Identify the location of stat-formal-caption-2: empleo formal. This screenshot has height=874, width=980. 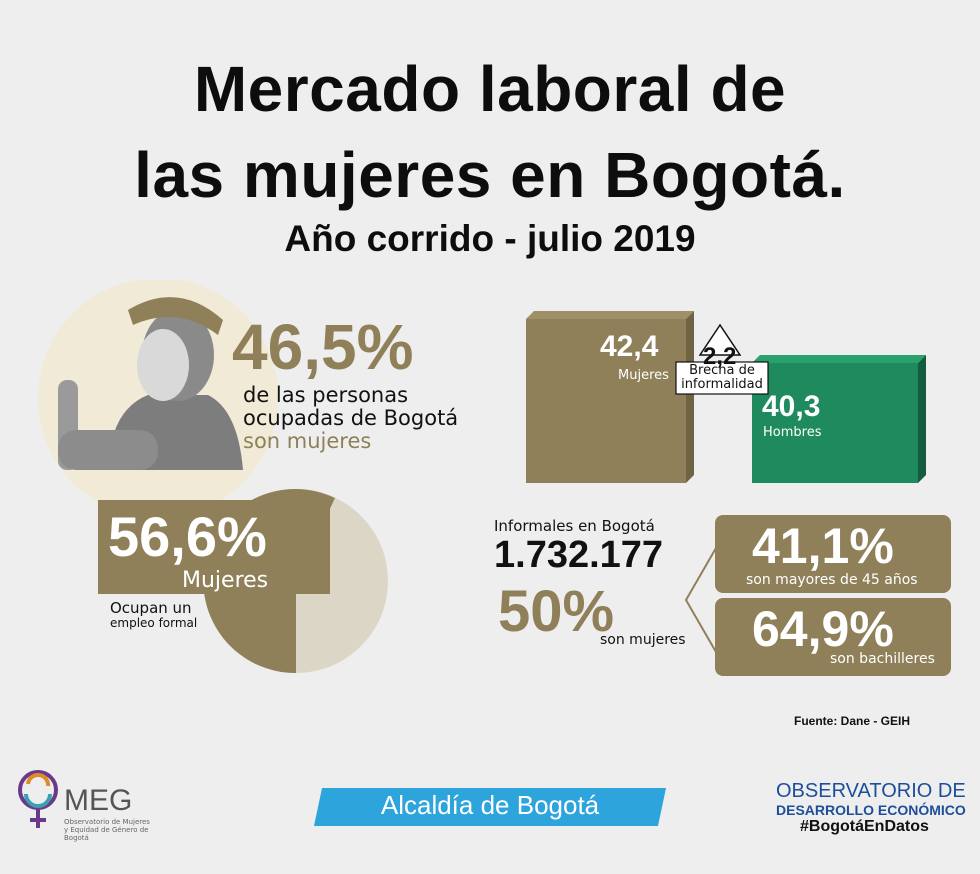
(154, 623).